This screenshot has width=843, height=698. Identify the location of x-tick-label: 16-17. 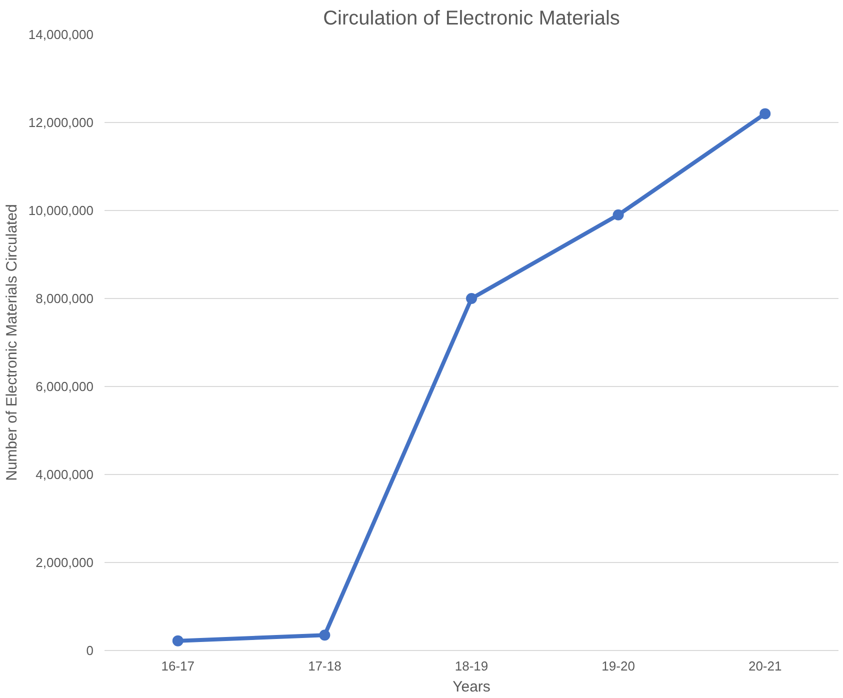
(178, 666).